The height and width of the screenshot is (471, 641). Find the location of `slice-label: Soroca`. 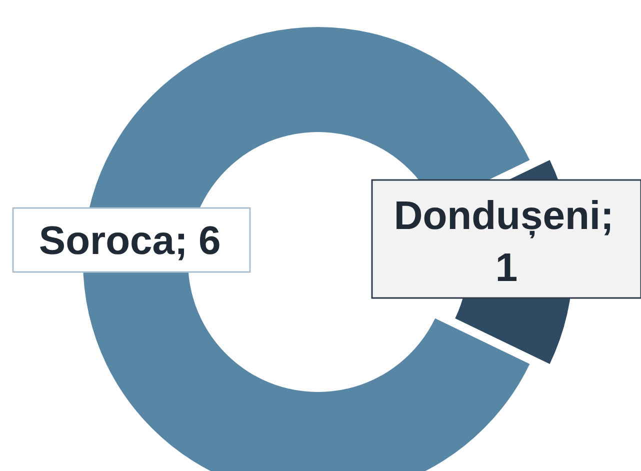

slice-label: Soroca is located at coordinates (107, 241).